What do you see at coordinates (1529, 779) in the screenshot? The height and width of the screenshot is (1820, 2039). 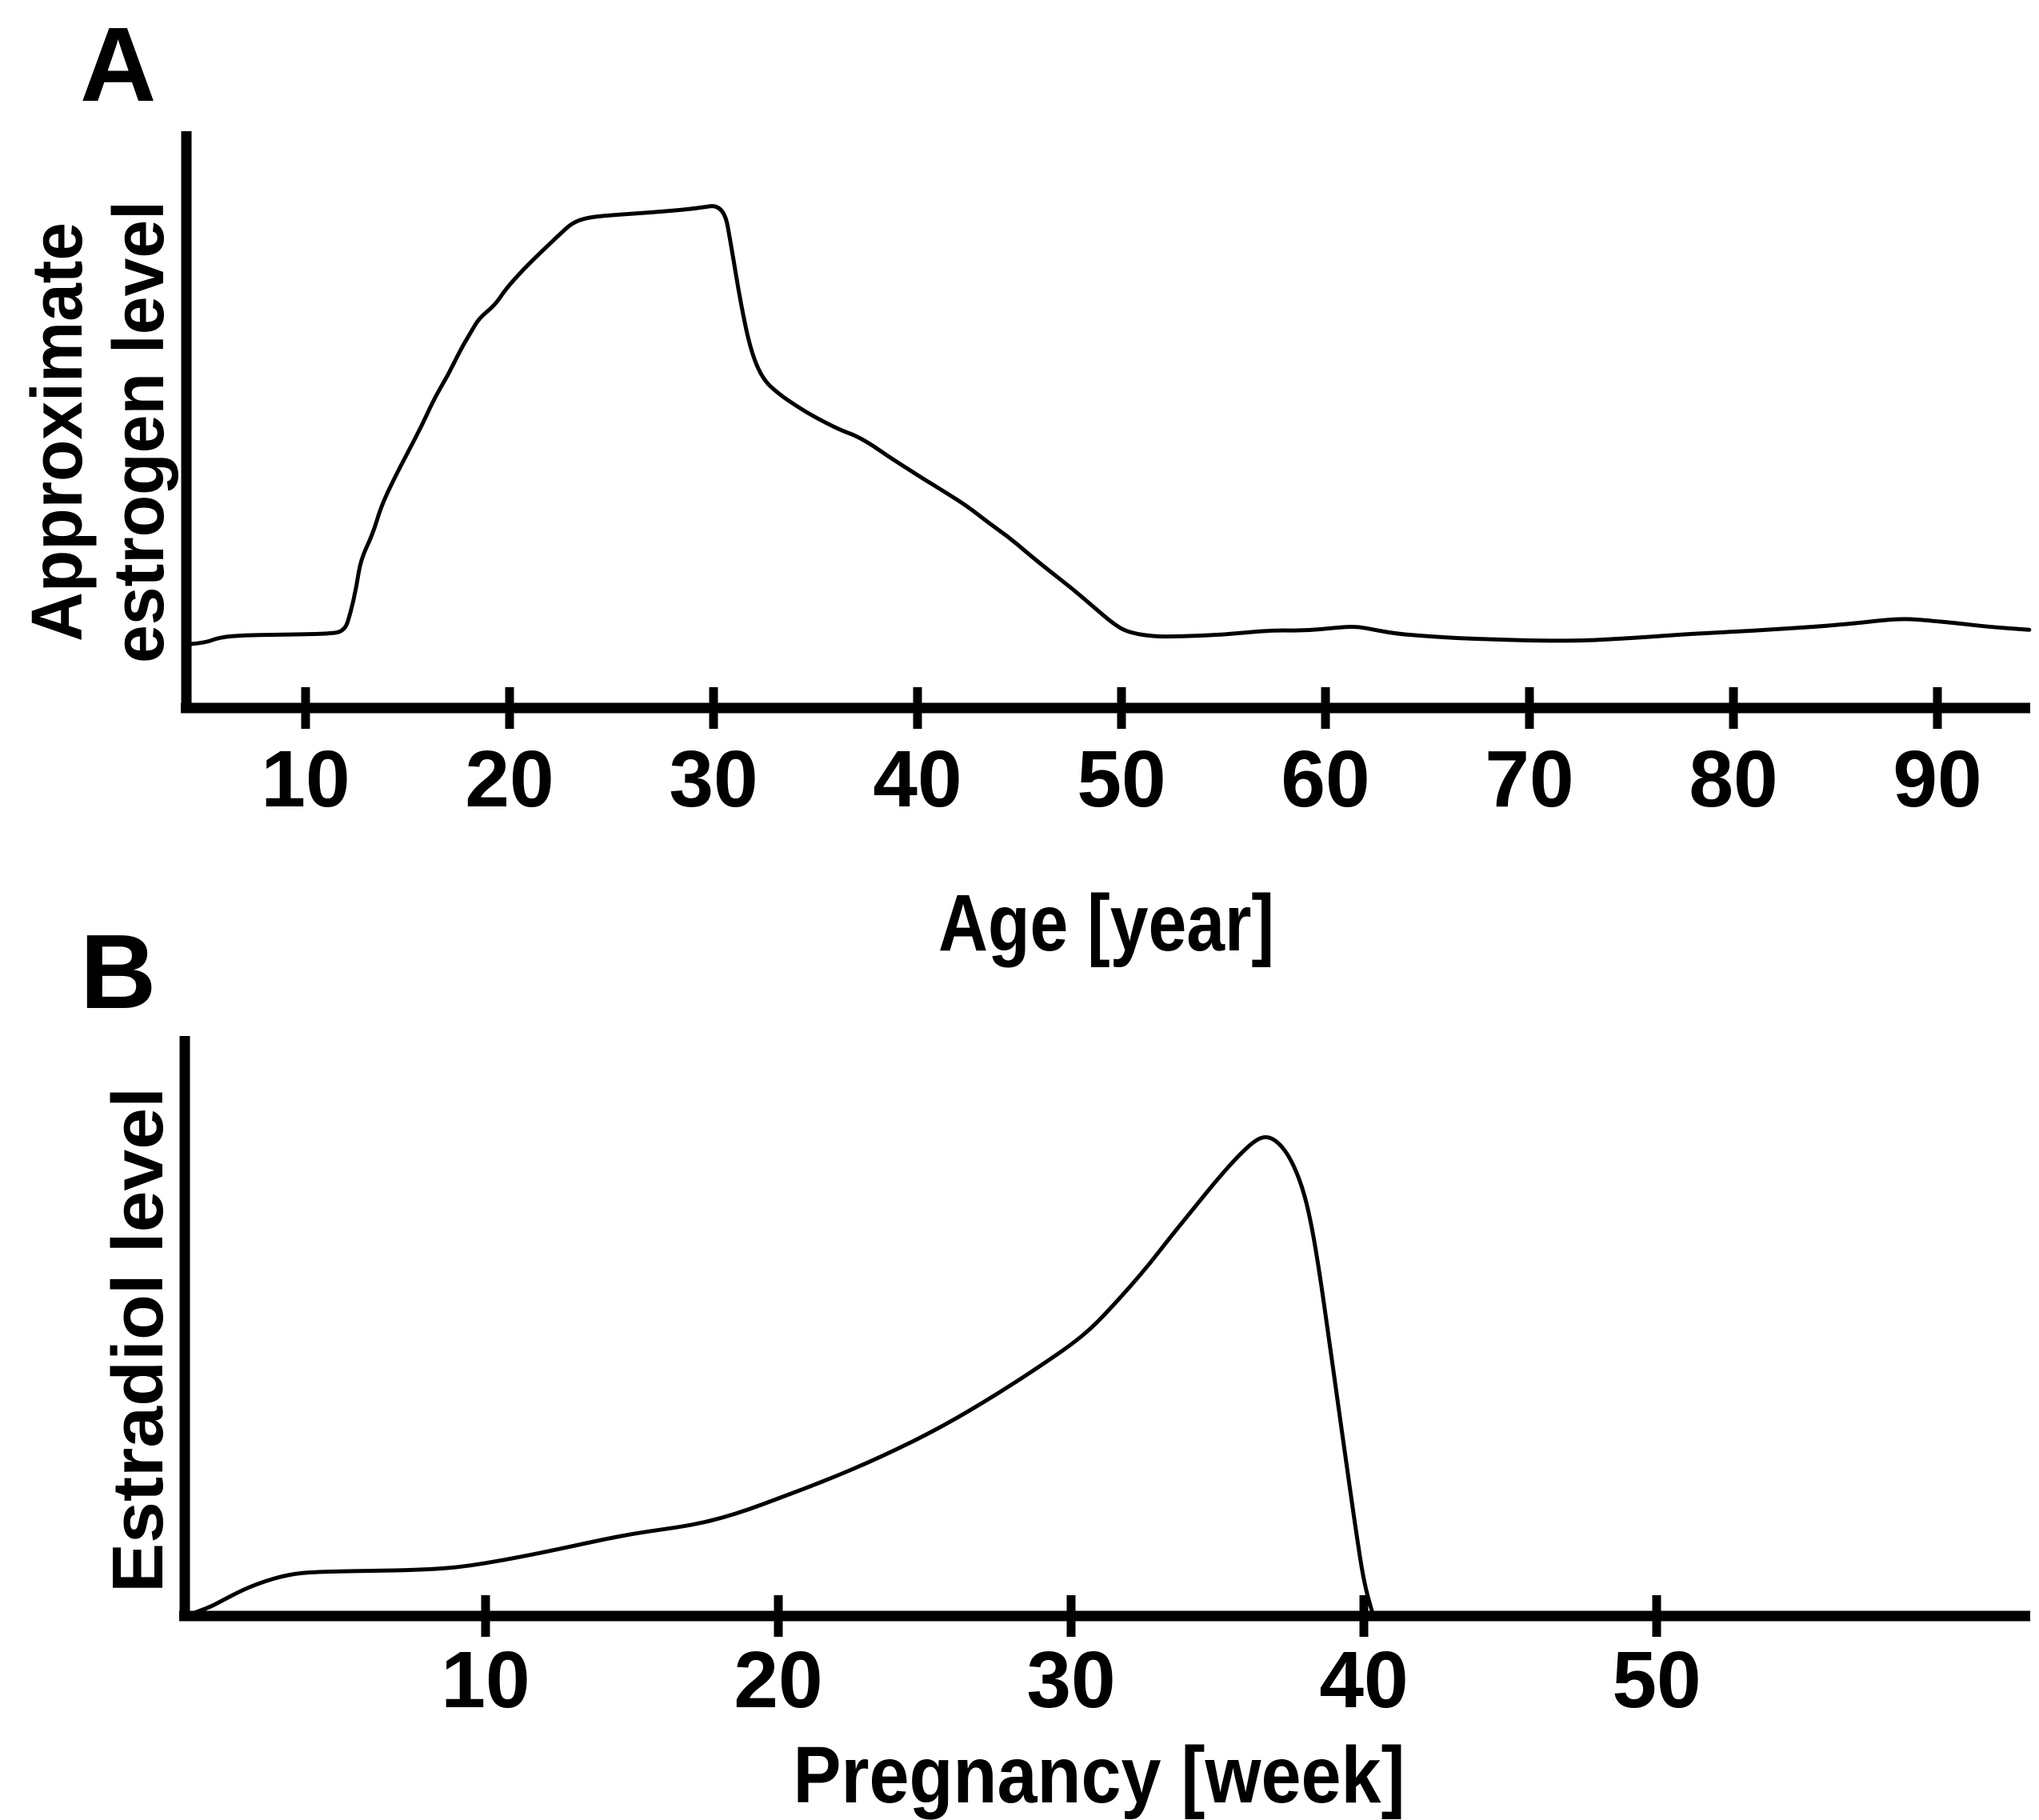 I see `x-tick-label: 70` at bounding box center [1529, 779].